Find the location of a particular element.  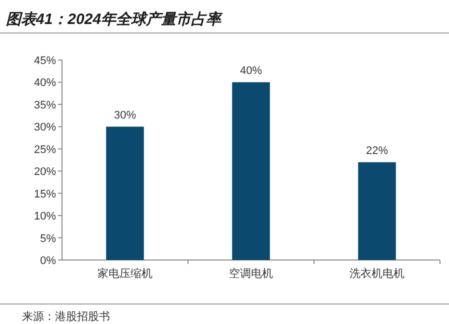

data-label: 22% is located at coordinates (377, 151).